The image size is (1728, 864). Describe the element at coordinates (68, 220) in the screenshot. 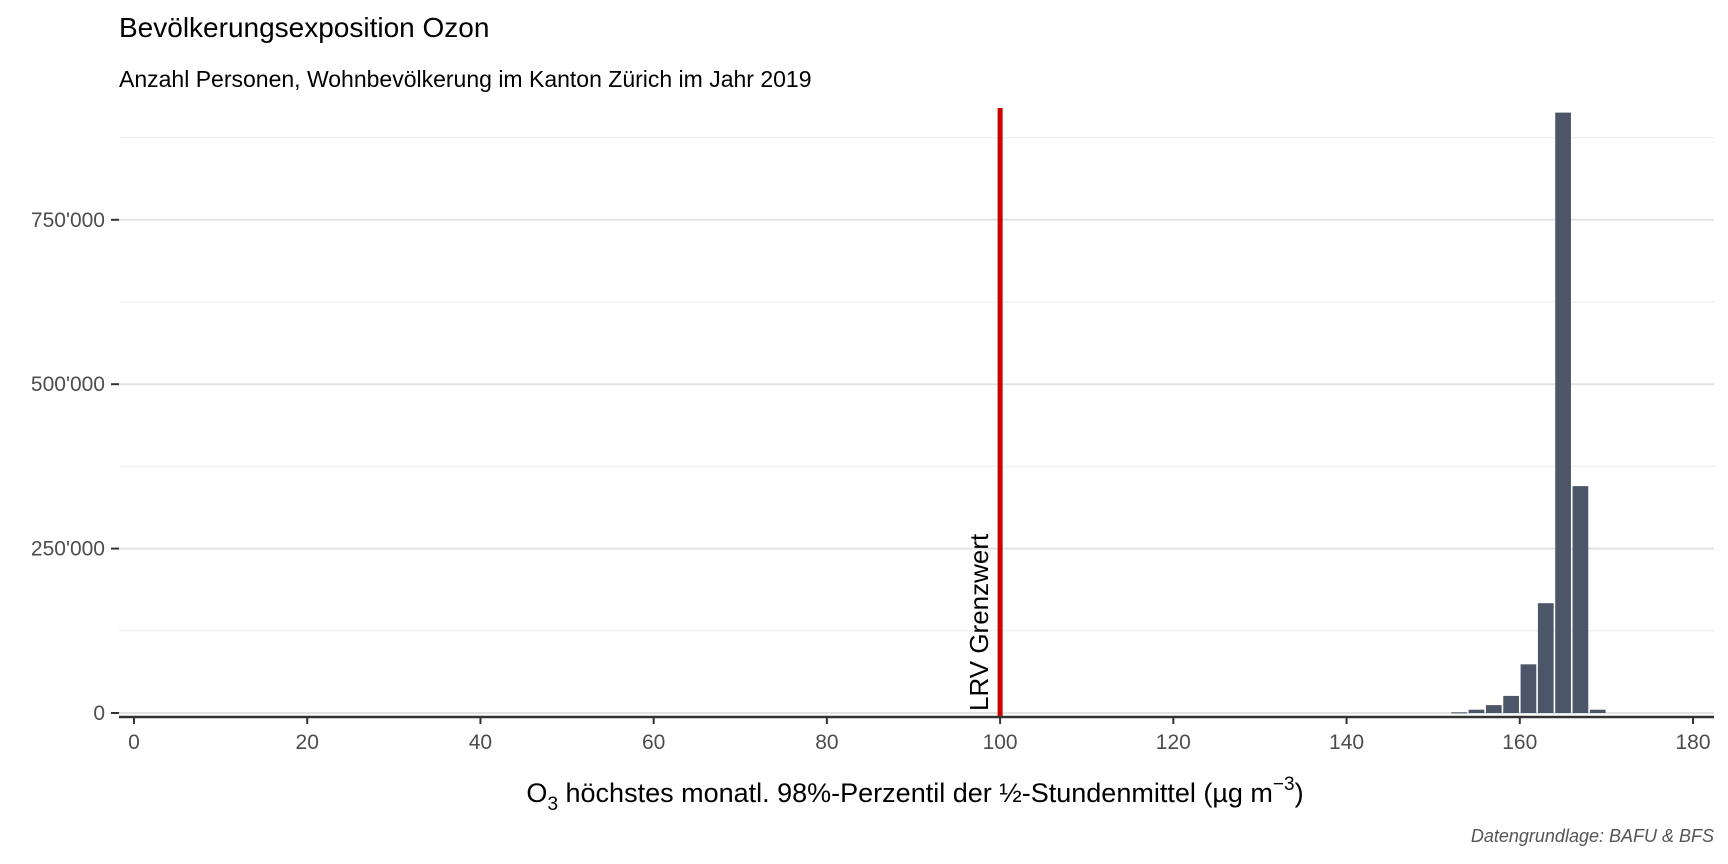

I see `y-tick-label: 750'000` at that location.